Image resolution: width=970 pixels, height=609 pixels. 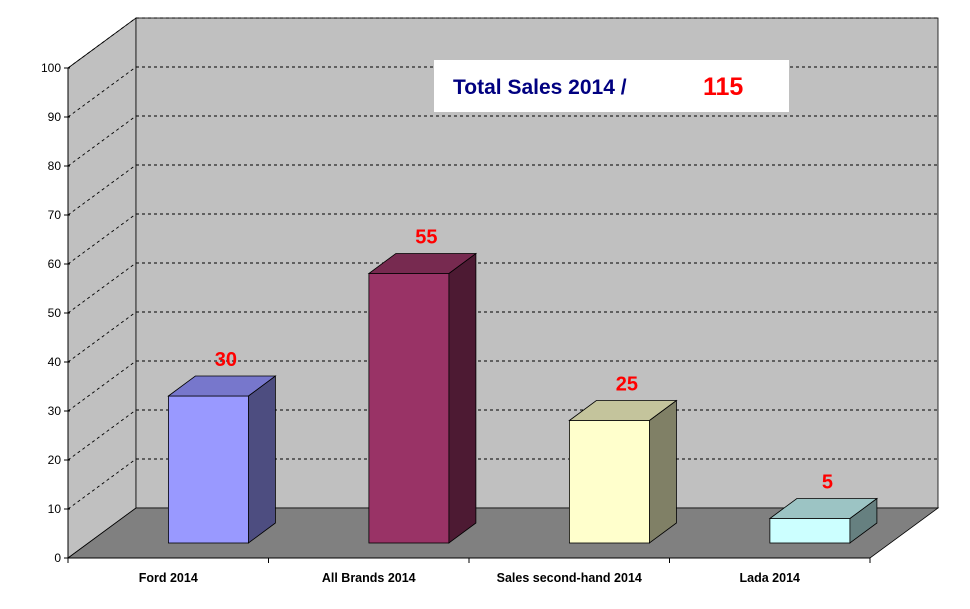 What do you see at coordinates (55, 460) in the screenshot?
I see `y-tick-label: 20` at bounding box center [55, 460].